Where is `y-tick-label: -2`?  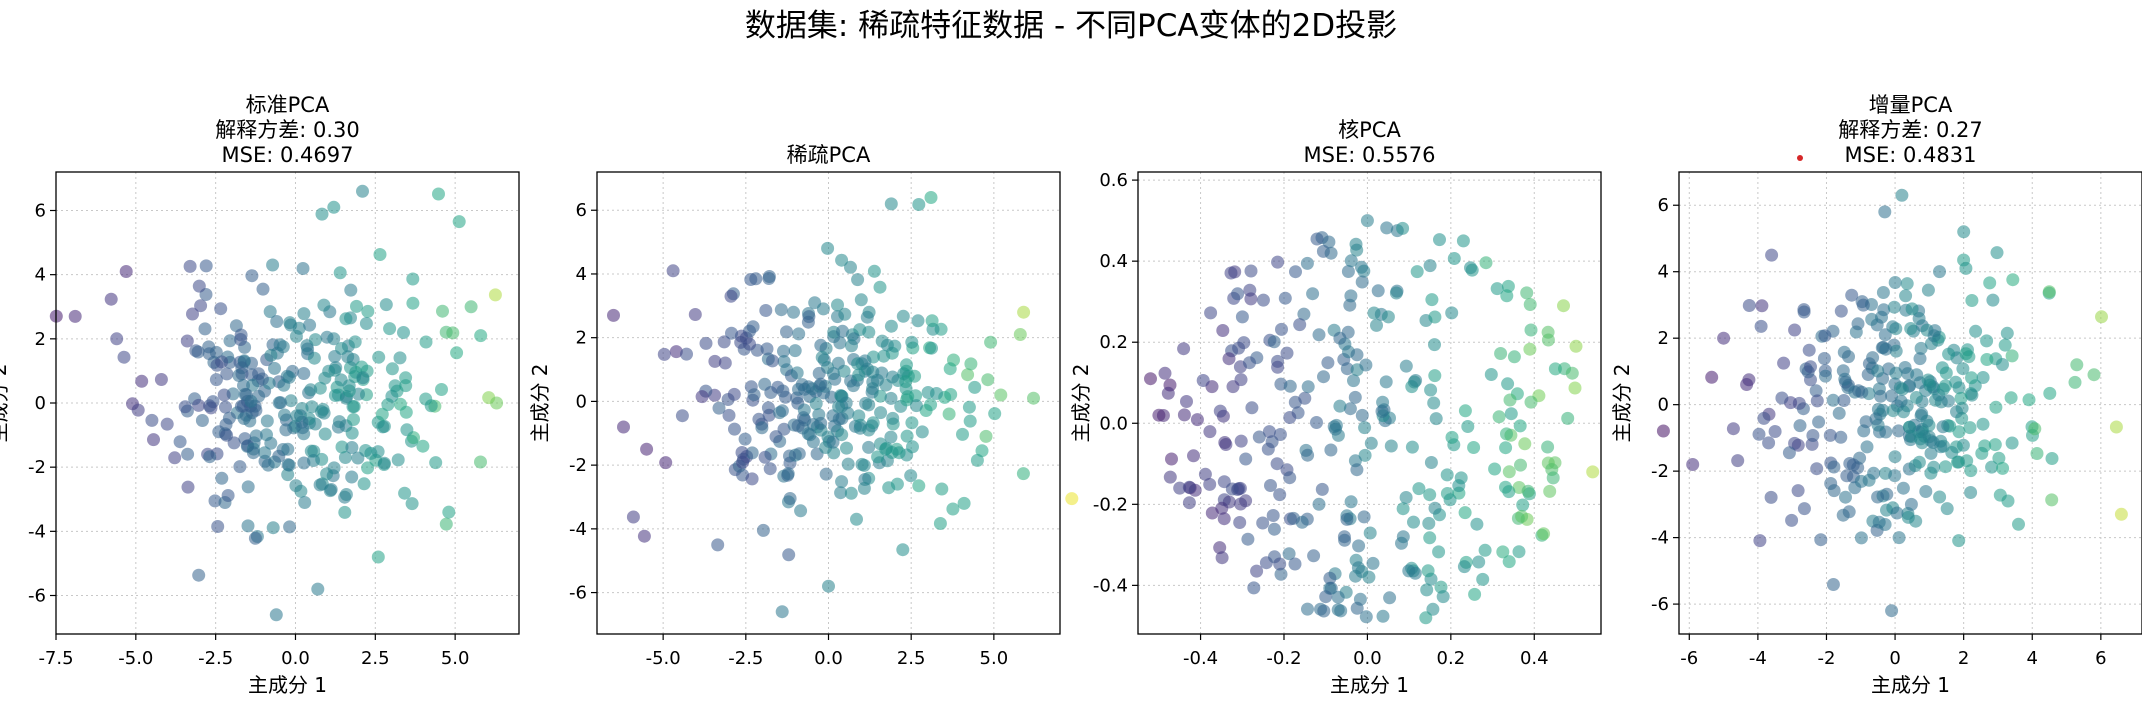 y-tick-label: -2 is located at coordinates (37, 467).